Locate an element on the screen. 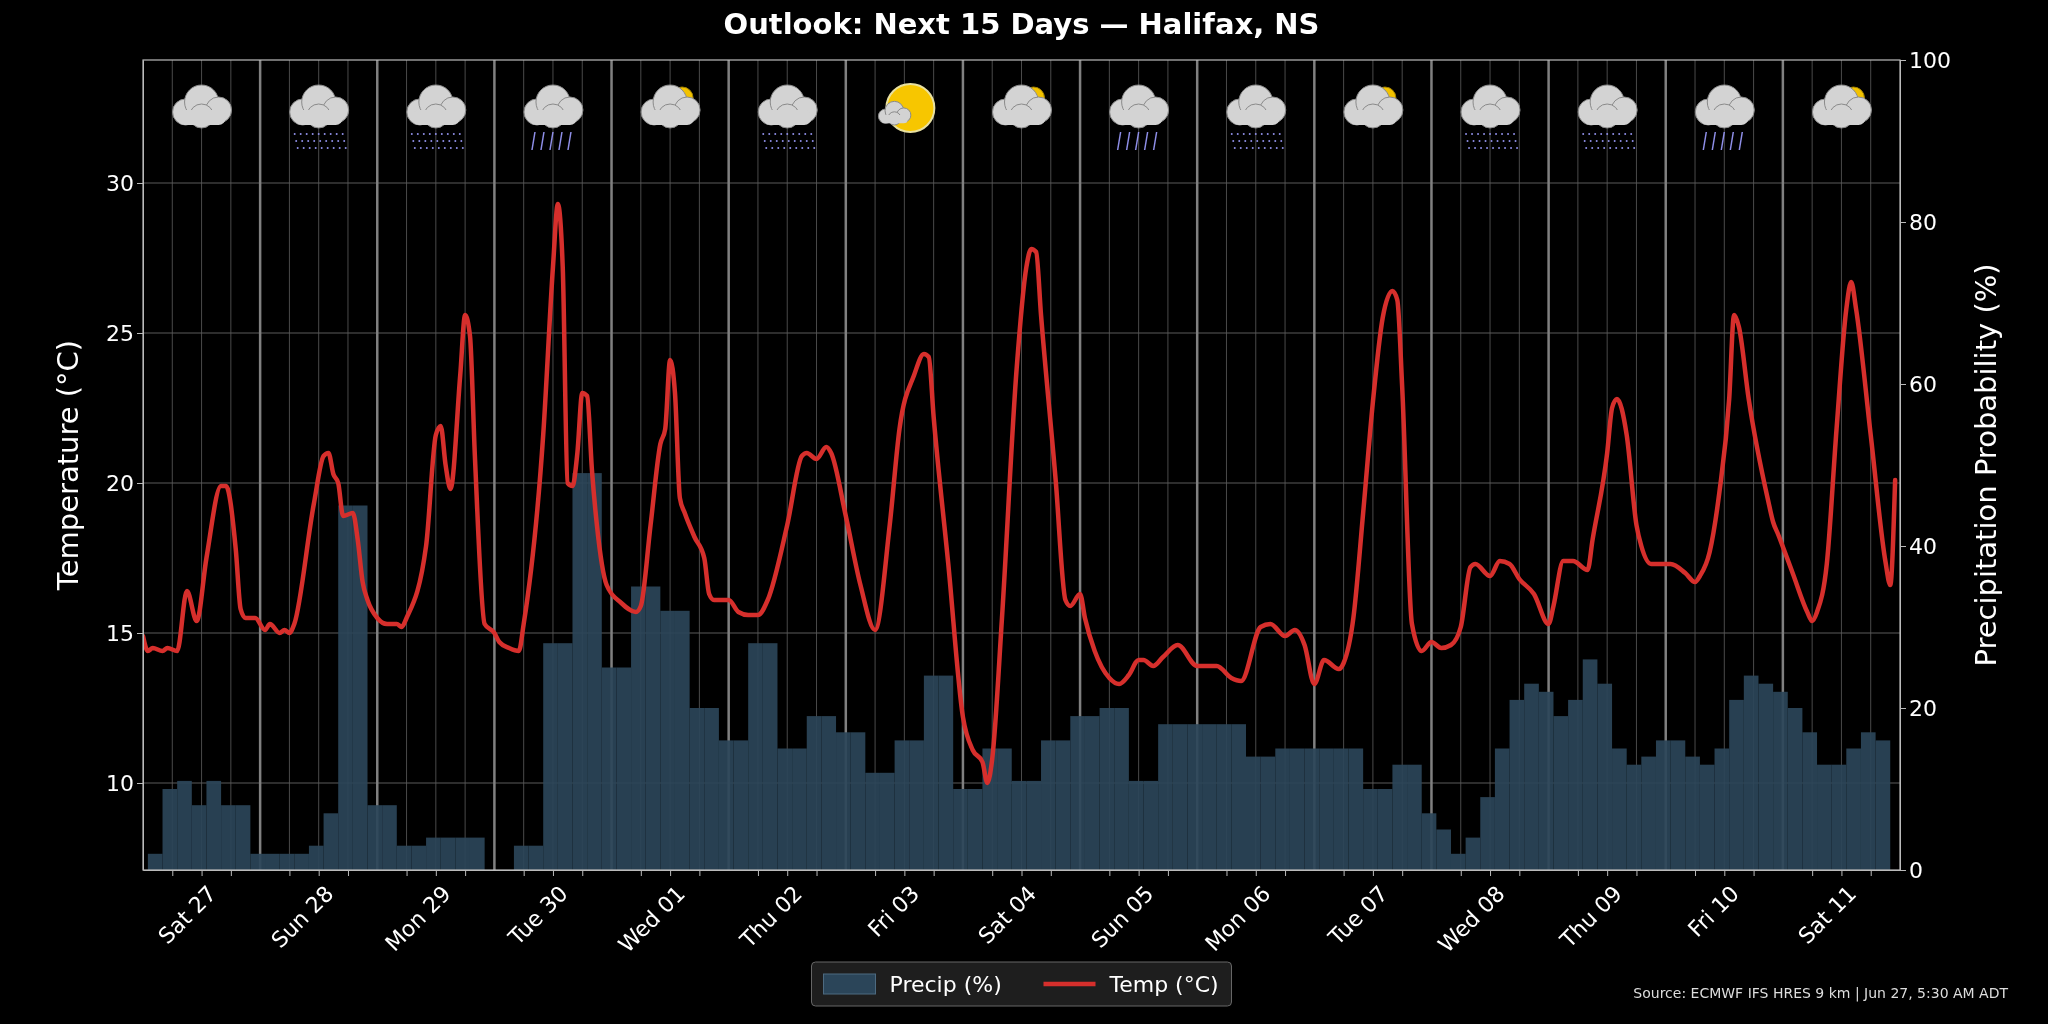  y-tick-label: 15 is located at coordinates (120, 633).